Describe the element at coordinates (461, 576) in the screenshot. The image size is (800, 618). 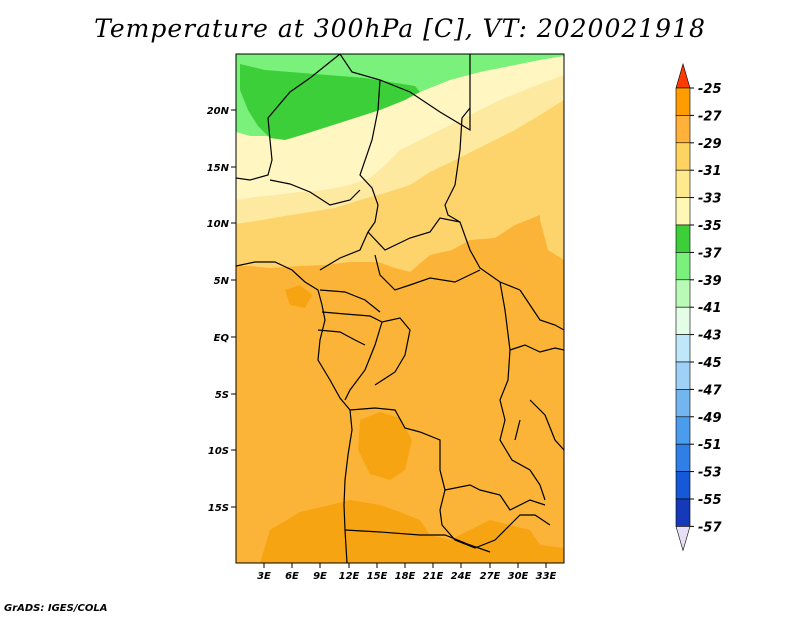
I see `lon-label: 24E` at that location.